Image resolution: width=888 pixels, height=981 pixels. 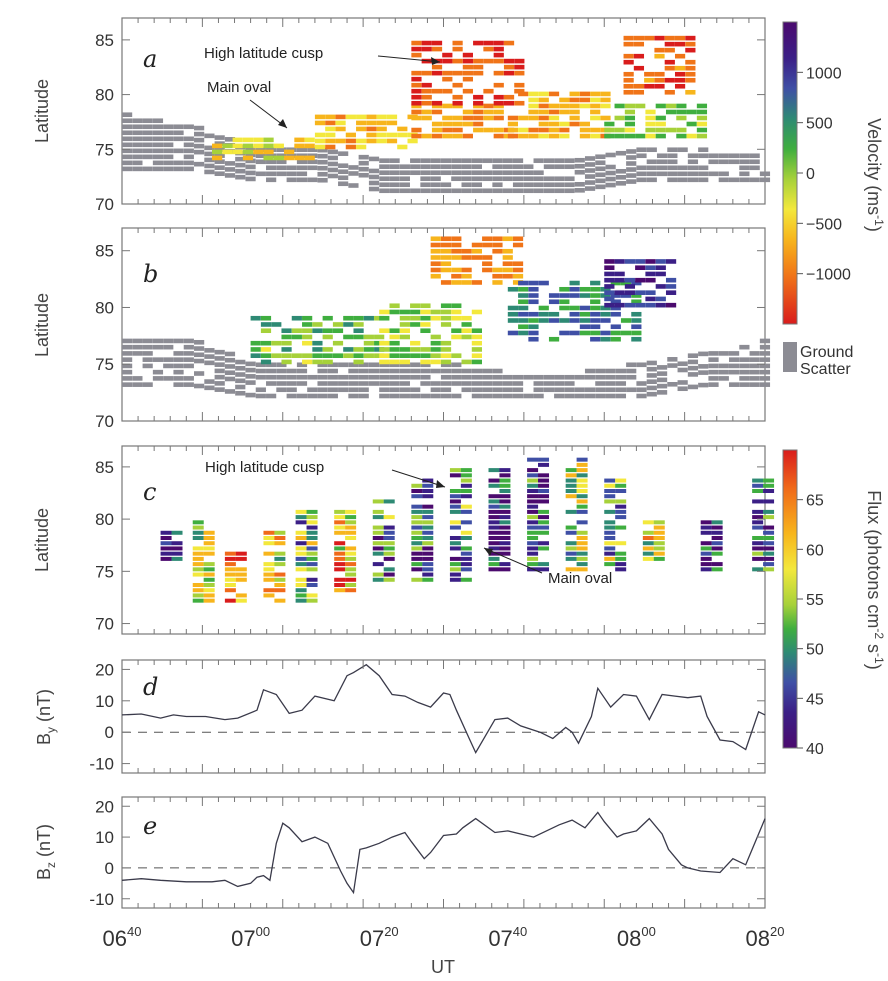 I want to click on x-tick-label: 0640, so click(x=122, y=937).